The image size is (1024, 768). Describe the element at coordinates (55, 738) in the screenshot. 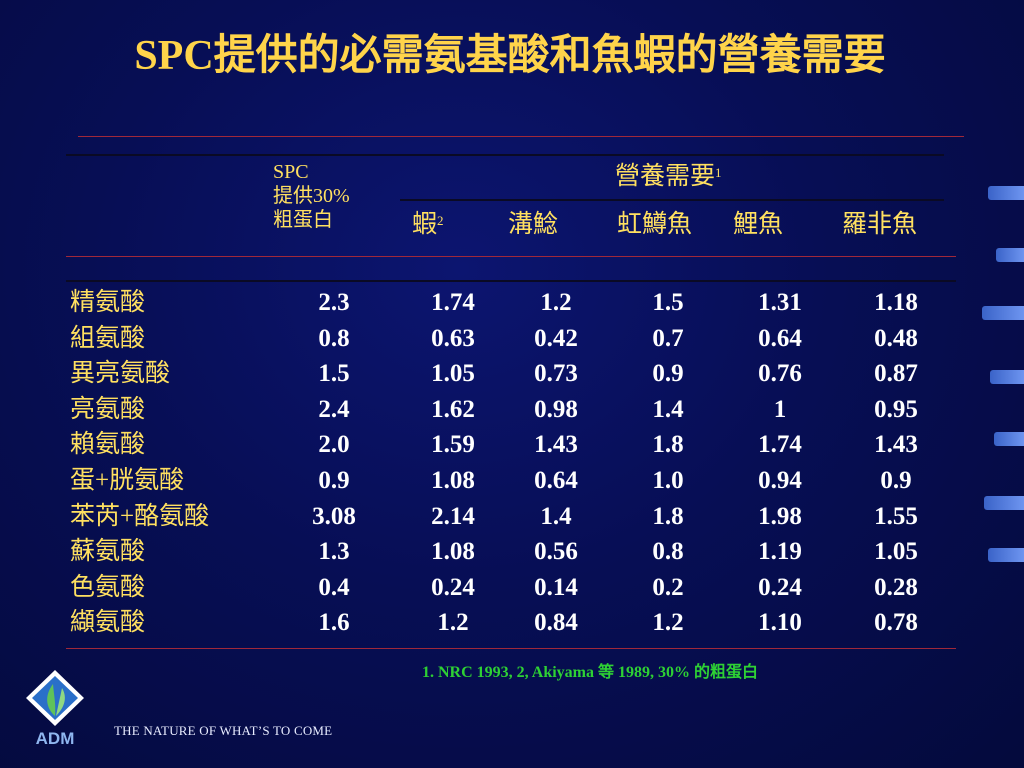

I see `logo-text: ADM` at that location.